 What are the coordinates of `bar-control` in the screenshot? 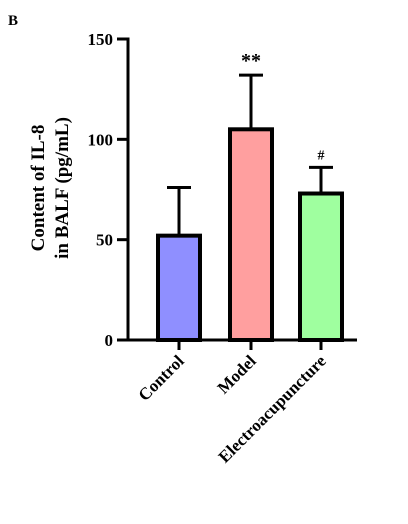 It's located at (179, 287).